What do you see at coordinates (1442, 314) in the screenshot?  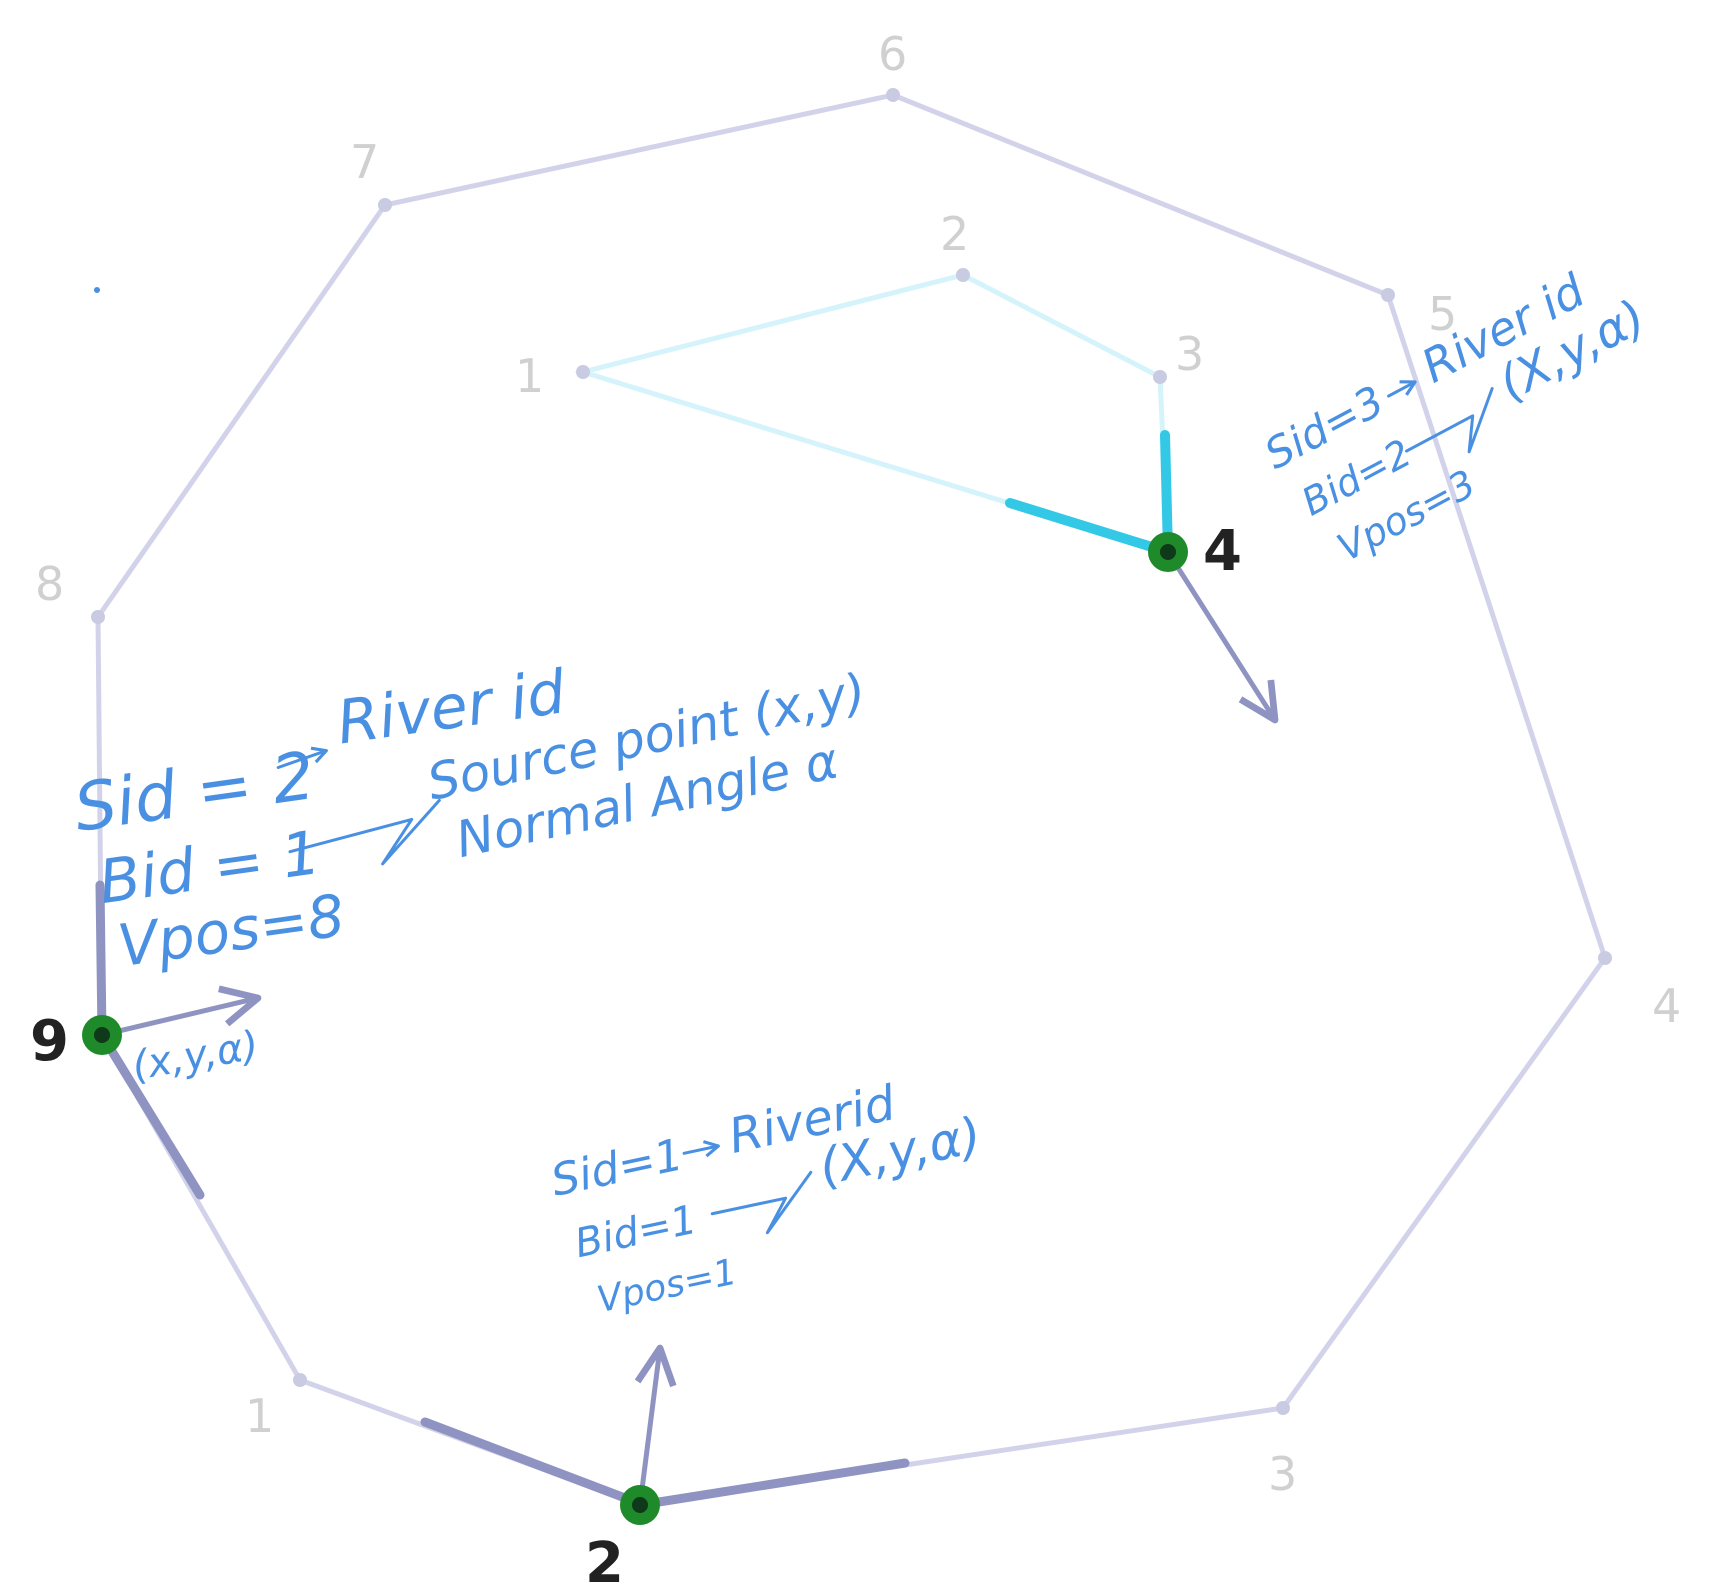 I see `outer-vertex-label-5: 5` at bounding box center [1442, 314].